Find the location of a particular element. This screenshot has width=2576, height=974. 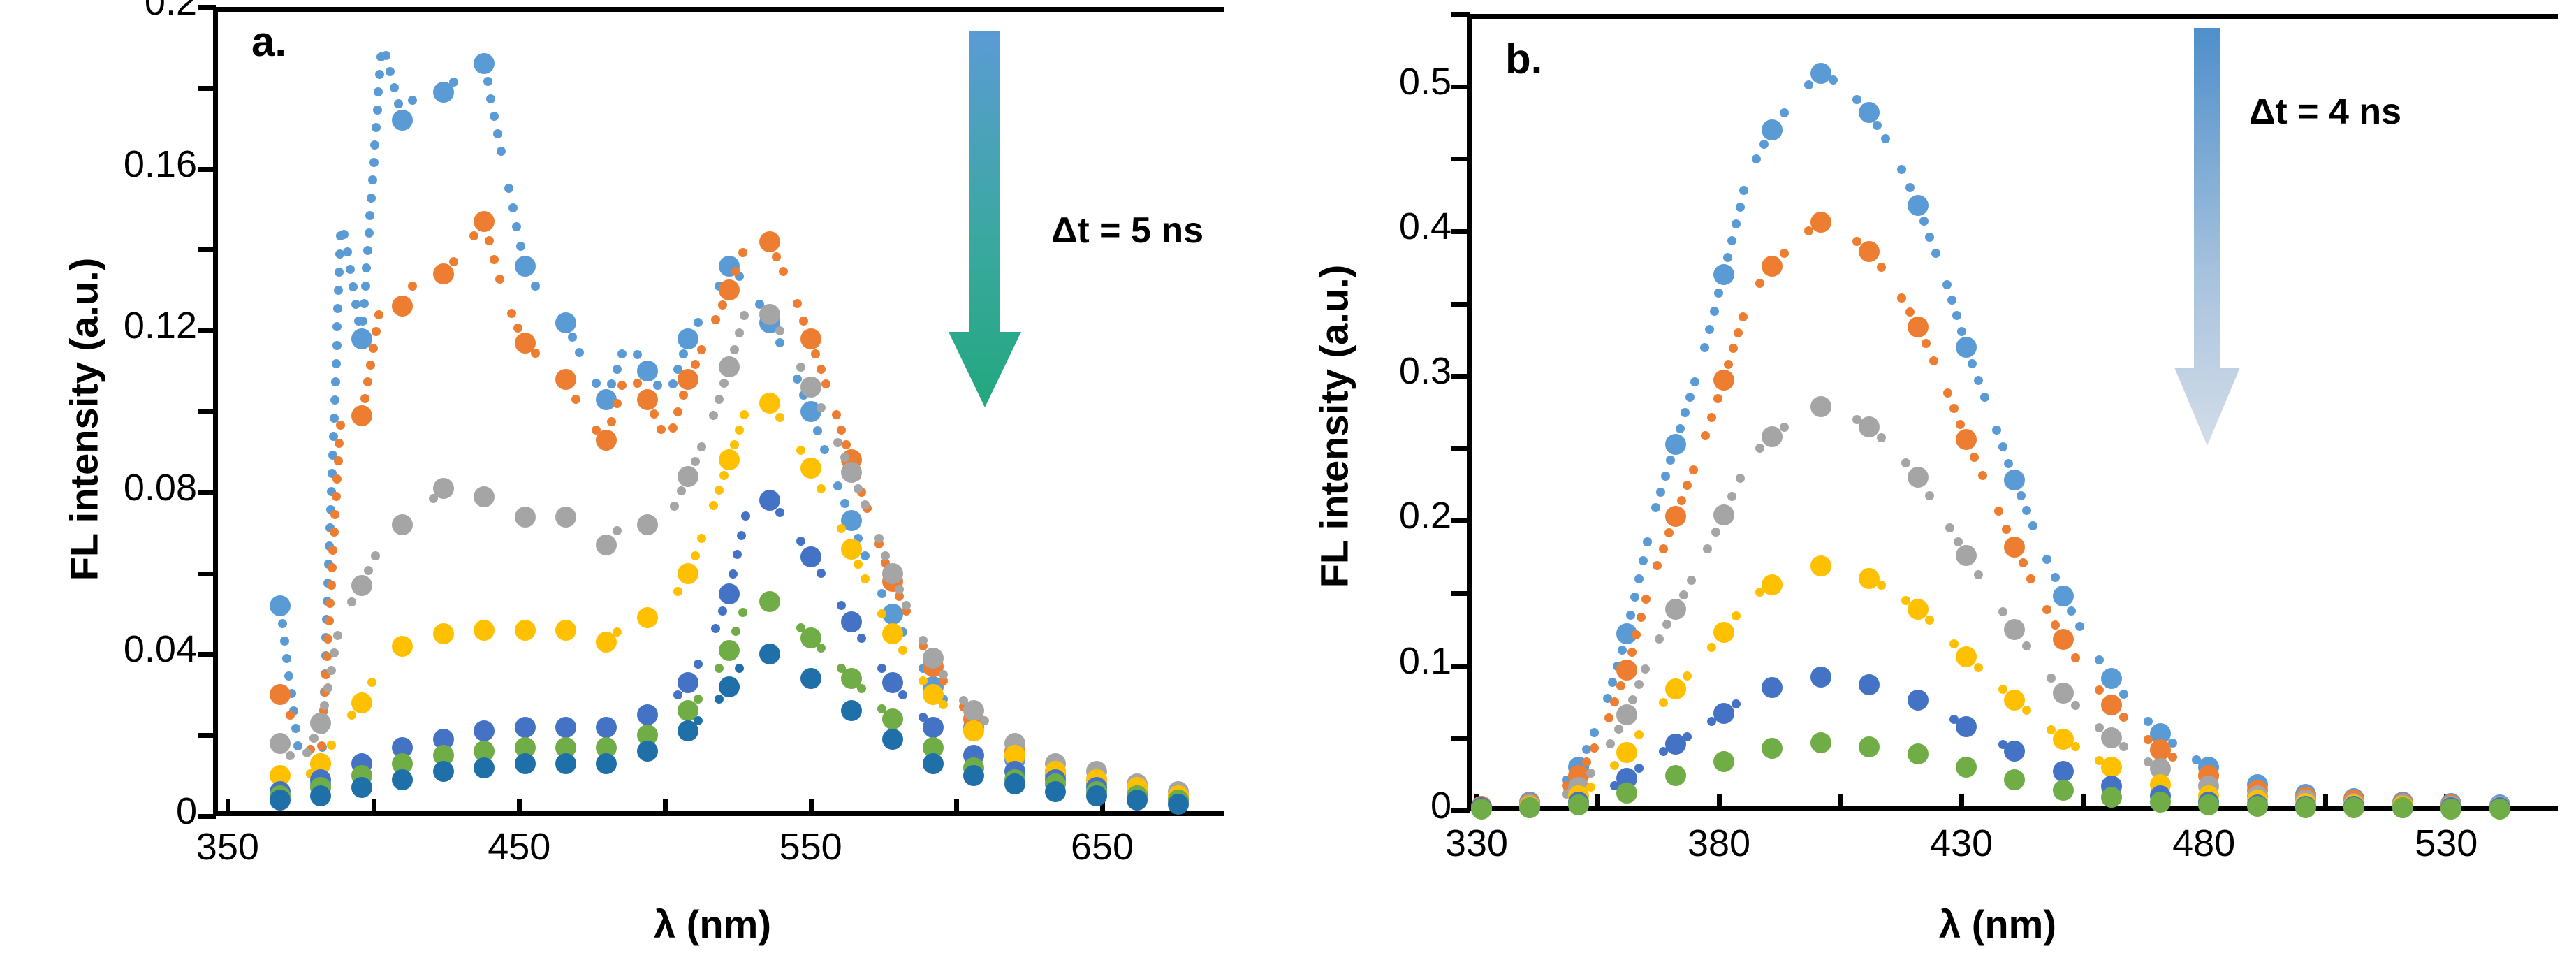

panel-a-y-axis-title: FL intensity (a.u.) is located at coordinates (83, 419).